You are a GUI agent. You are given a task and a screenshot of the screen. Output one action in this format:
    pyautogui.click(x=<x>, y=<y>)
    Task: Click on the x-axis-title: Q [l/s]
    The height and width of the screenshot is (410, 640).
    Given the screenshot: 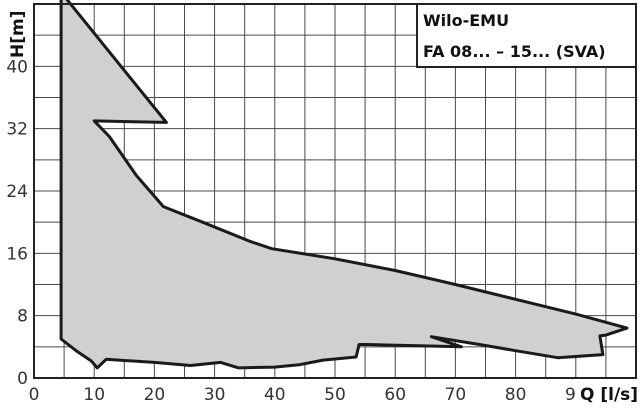 What is the action you would take?
    pyautogui.click(x=609, y=395)
    